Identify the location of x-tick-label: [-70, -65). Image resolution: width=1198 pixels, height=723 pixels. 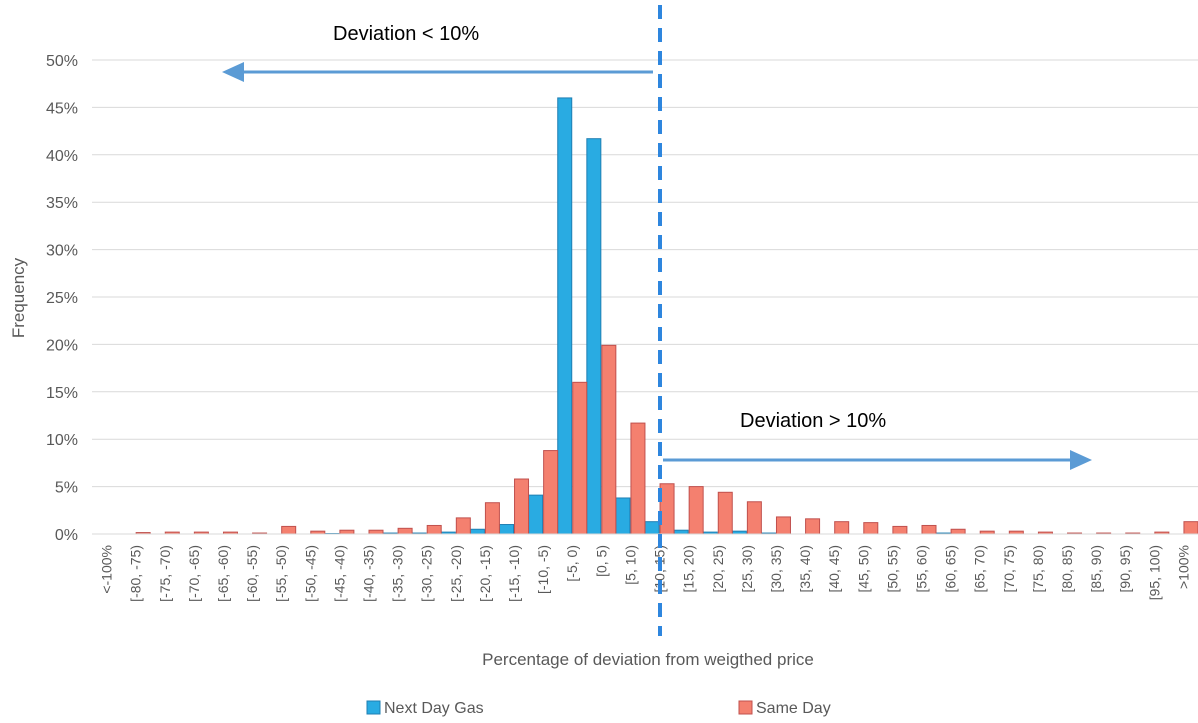
(194, 573).